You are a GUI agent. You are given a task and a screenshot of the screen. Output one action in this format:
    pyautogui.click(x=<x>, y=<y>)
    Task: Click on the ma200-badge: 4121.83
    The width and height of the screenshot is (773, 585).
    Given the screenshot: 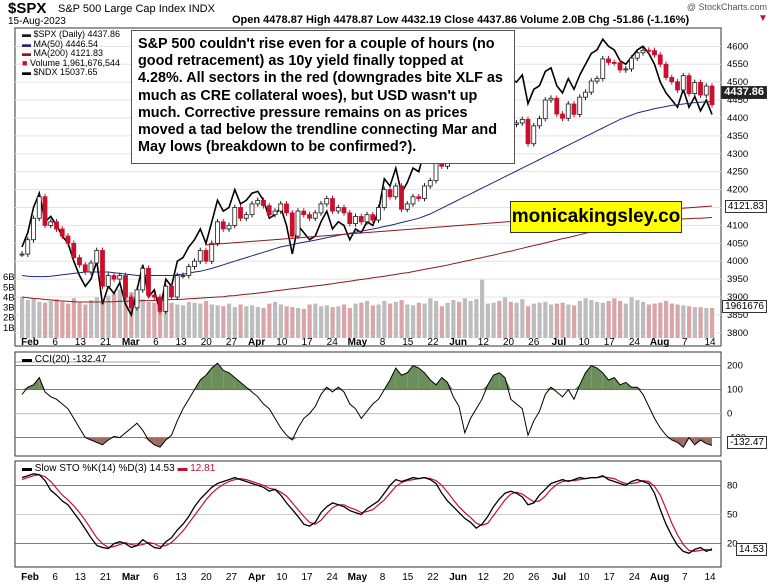 What is the action you would take?
    pyautogui.click(x=745, y=206)
    